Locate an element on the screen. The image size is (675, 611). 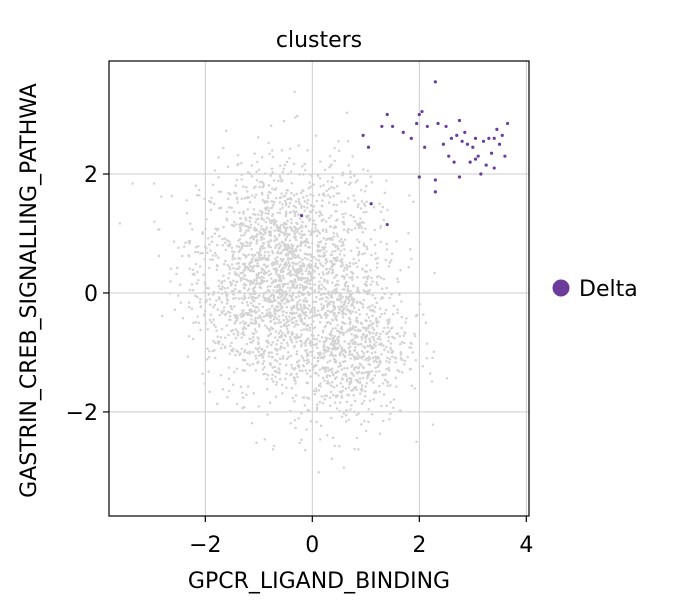
y-tick-label: −2 is located at coordinates (82, 413).